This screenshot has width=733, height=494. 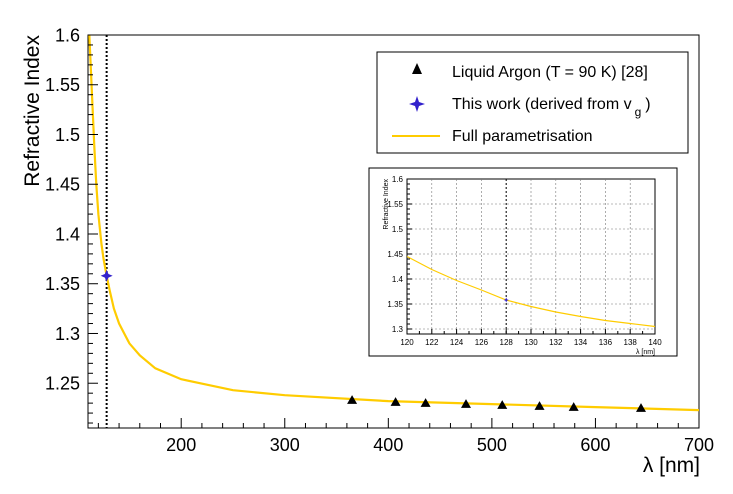 What do you see at coordinates (550, 72) in the screenshot?
I see `legend-entry-0-label: Liquid Argon (T = 90 K) [28]` at bounding box center [550, 72].